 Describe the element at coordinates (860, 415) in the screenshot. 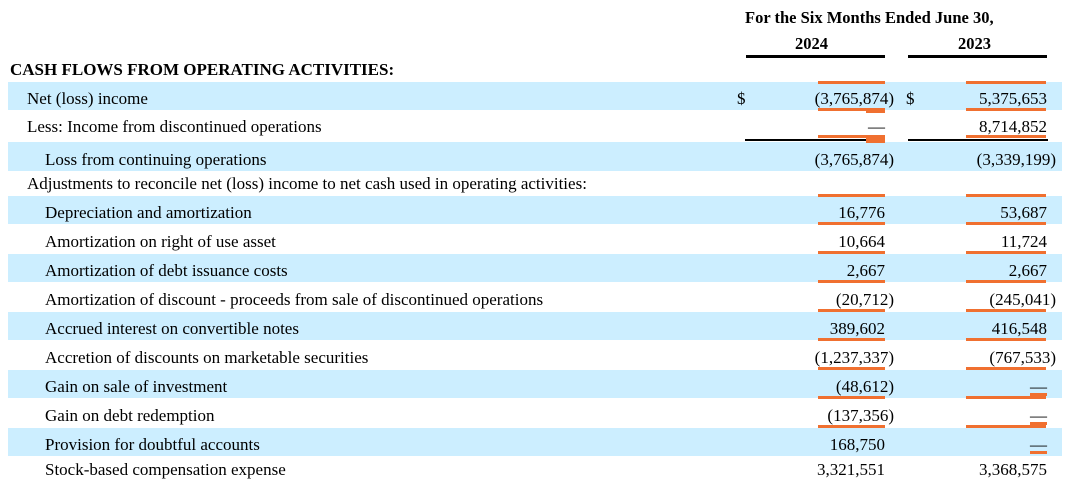

I see `value-2024: (137,356)` at that location.